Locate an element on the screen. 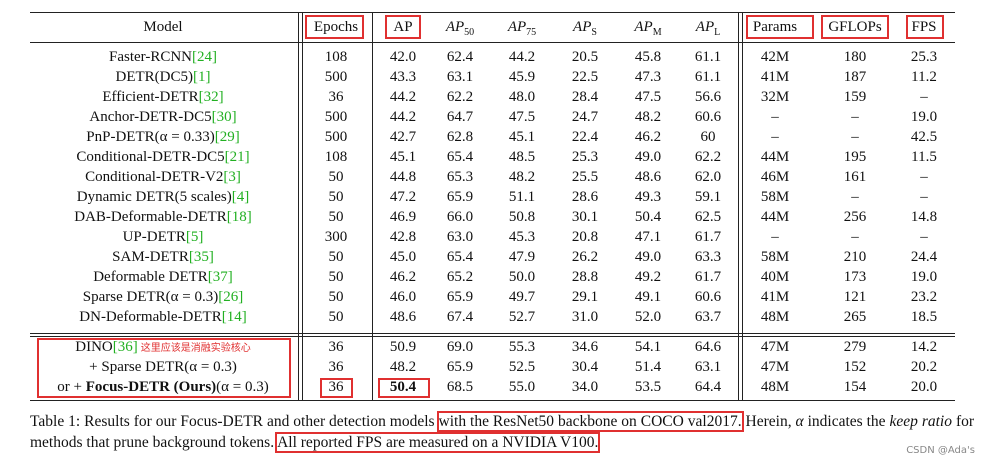 The height and width of the screenshot is (464, 985). value-cell: 47.2 is located at coordinates (403, 197).